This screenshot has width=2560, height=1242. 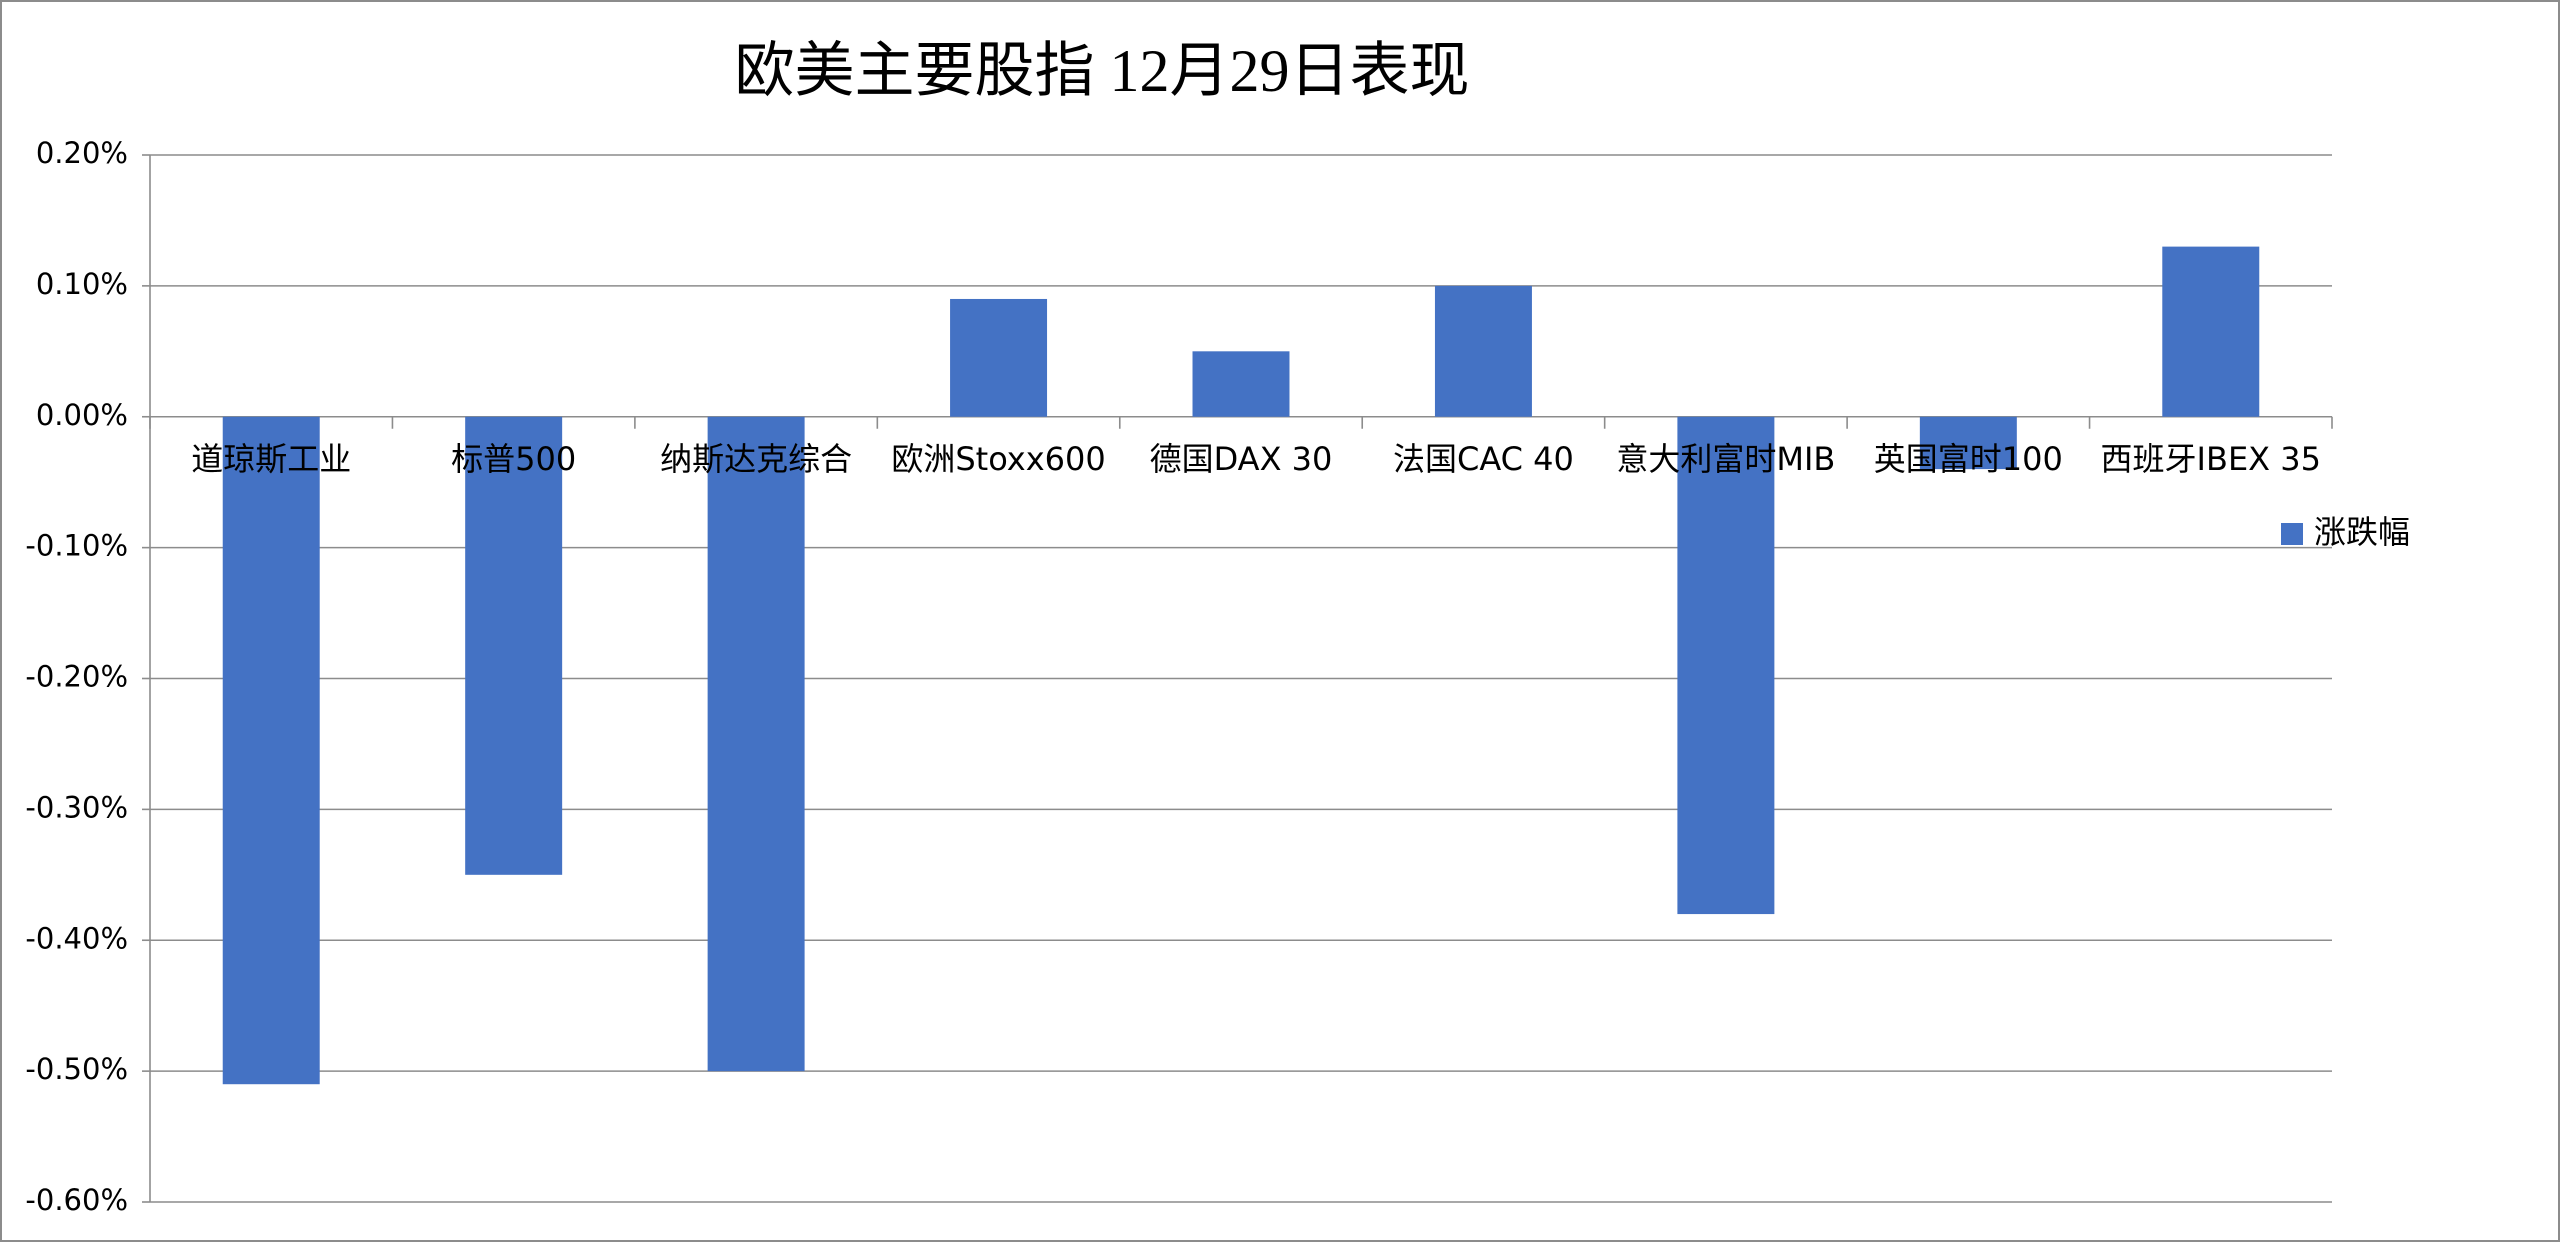 I want to click on x-tick-label: 道琼斯工业, so click(x=271, y=459).